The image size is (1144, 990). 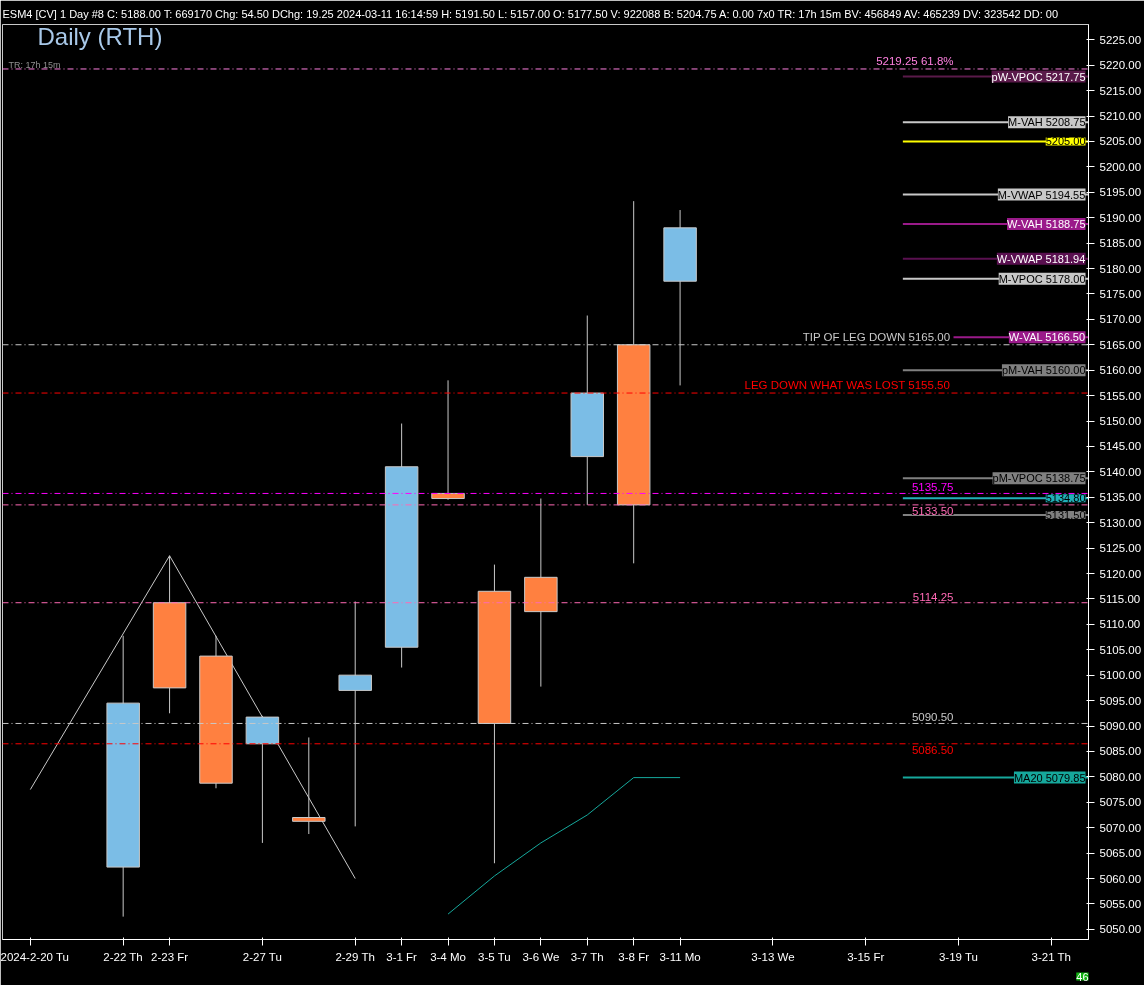 What do you see at coordinates (530, 13) in the screenshot?
I see `text: ESM4 [CV] 1 Day #8 C: 5188.00 T: 669170 Chg: 54.50 DChg: 19.25 2024-03-11 16:14:59 H: 5191.50 L: 5157.00 O: 5177.50 V: 922088 B: 5204.75 A: 0.00 7x0 TR: 17h 15m BV: 456849 AV: 465239 DV: 323542 DD: 00` at bounding box center [530, 13].